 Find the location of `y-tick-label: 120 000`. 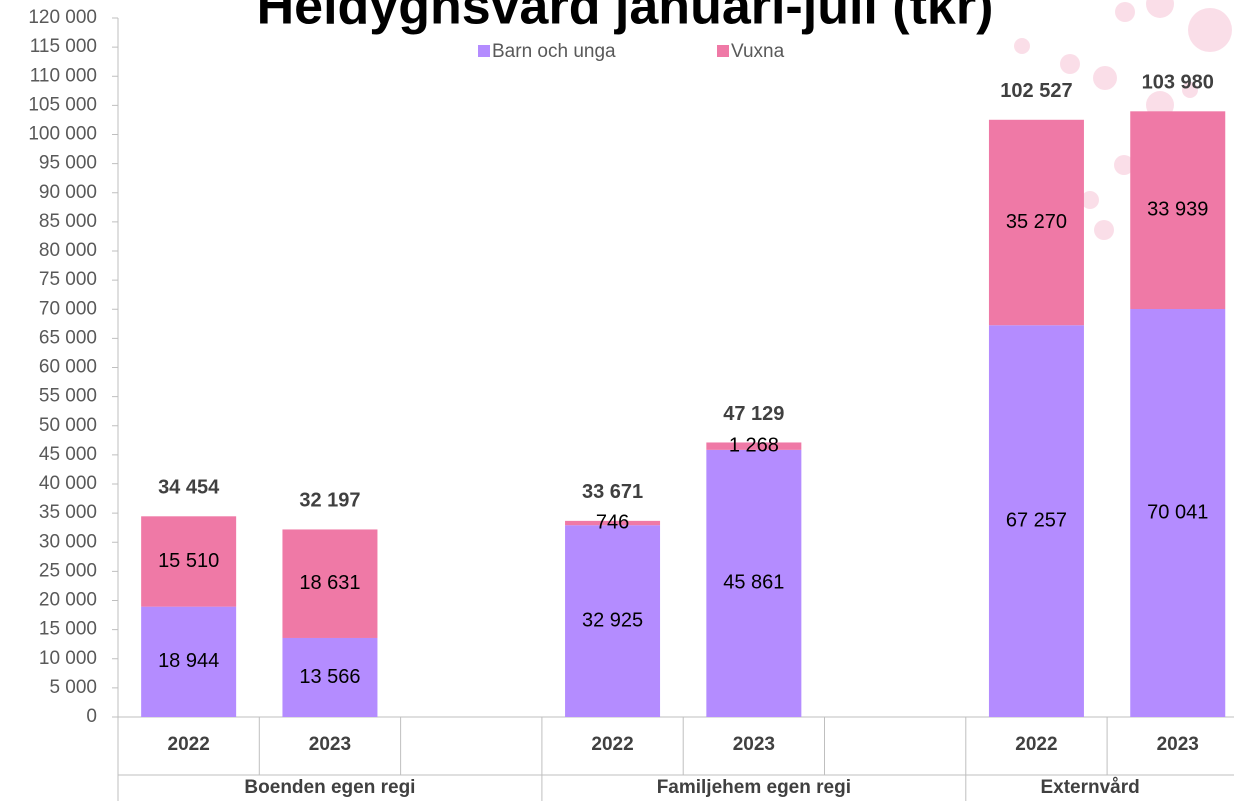

y-tick-label: 120 000 is located at coordinates (62, 17).